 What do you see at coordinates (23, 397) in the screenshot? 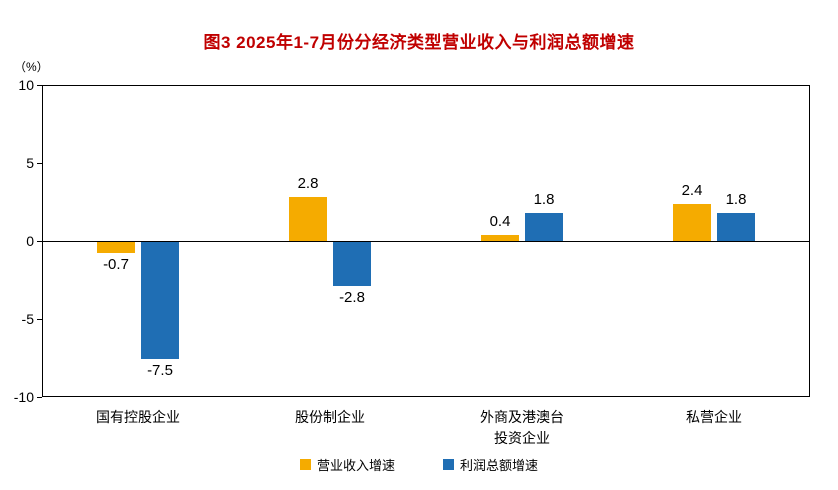
I see `y-tick-label: -10` at bounding box center [23, 397].